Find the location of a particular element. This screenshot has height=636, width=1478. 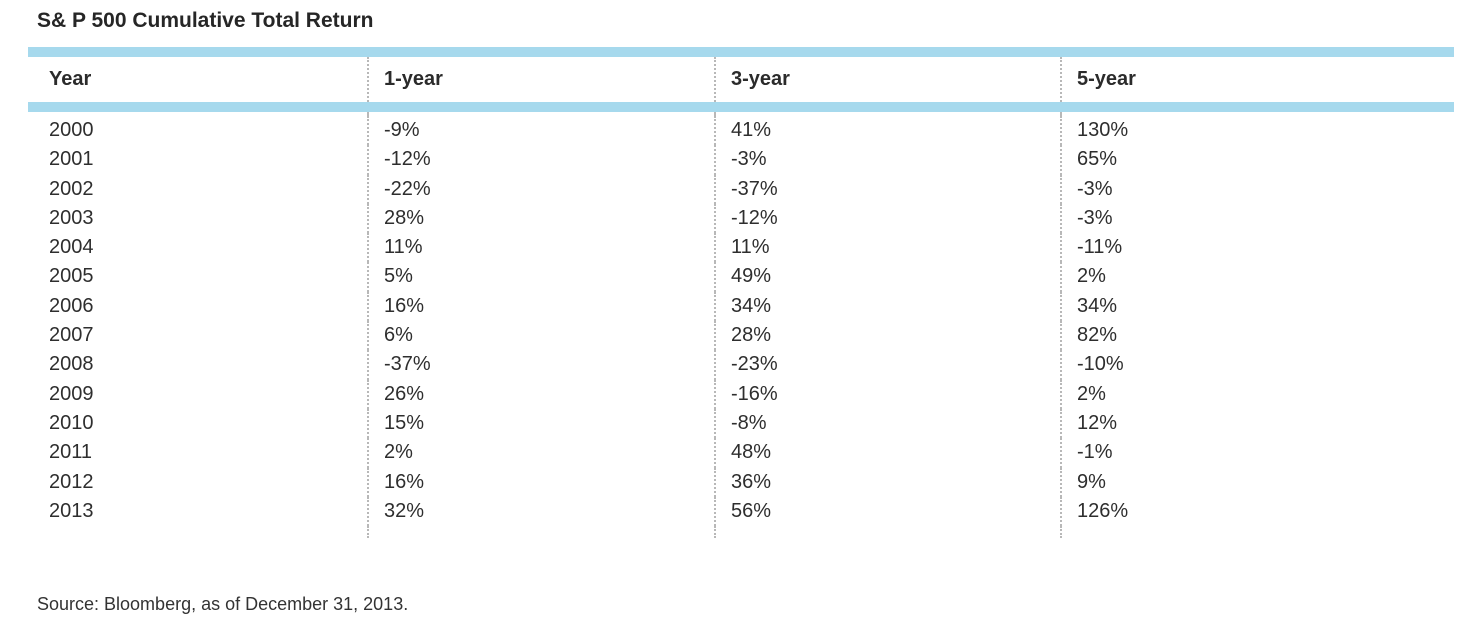

cell-year: 2010 is located at coordinates (71, 422).